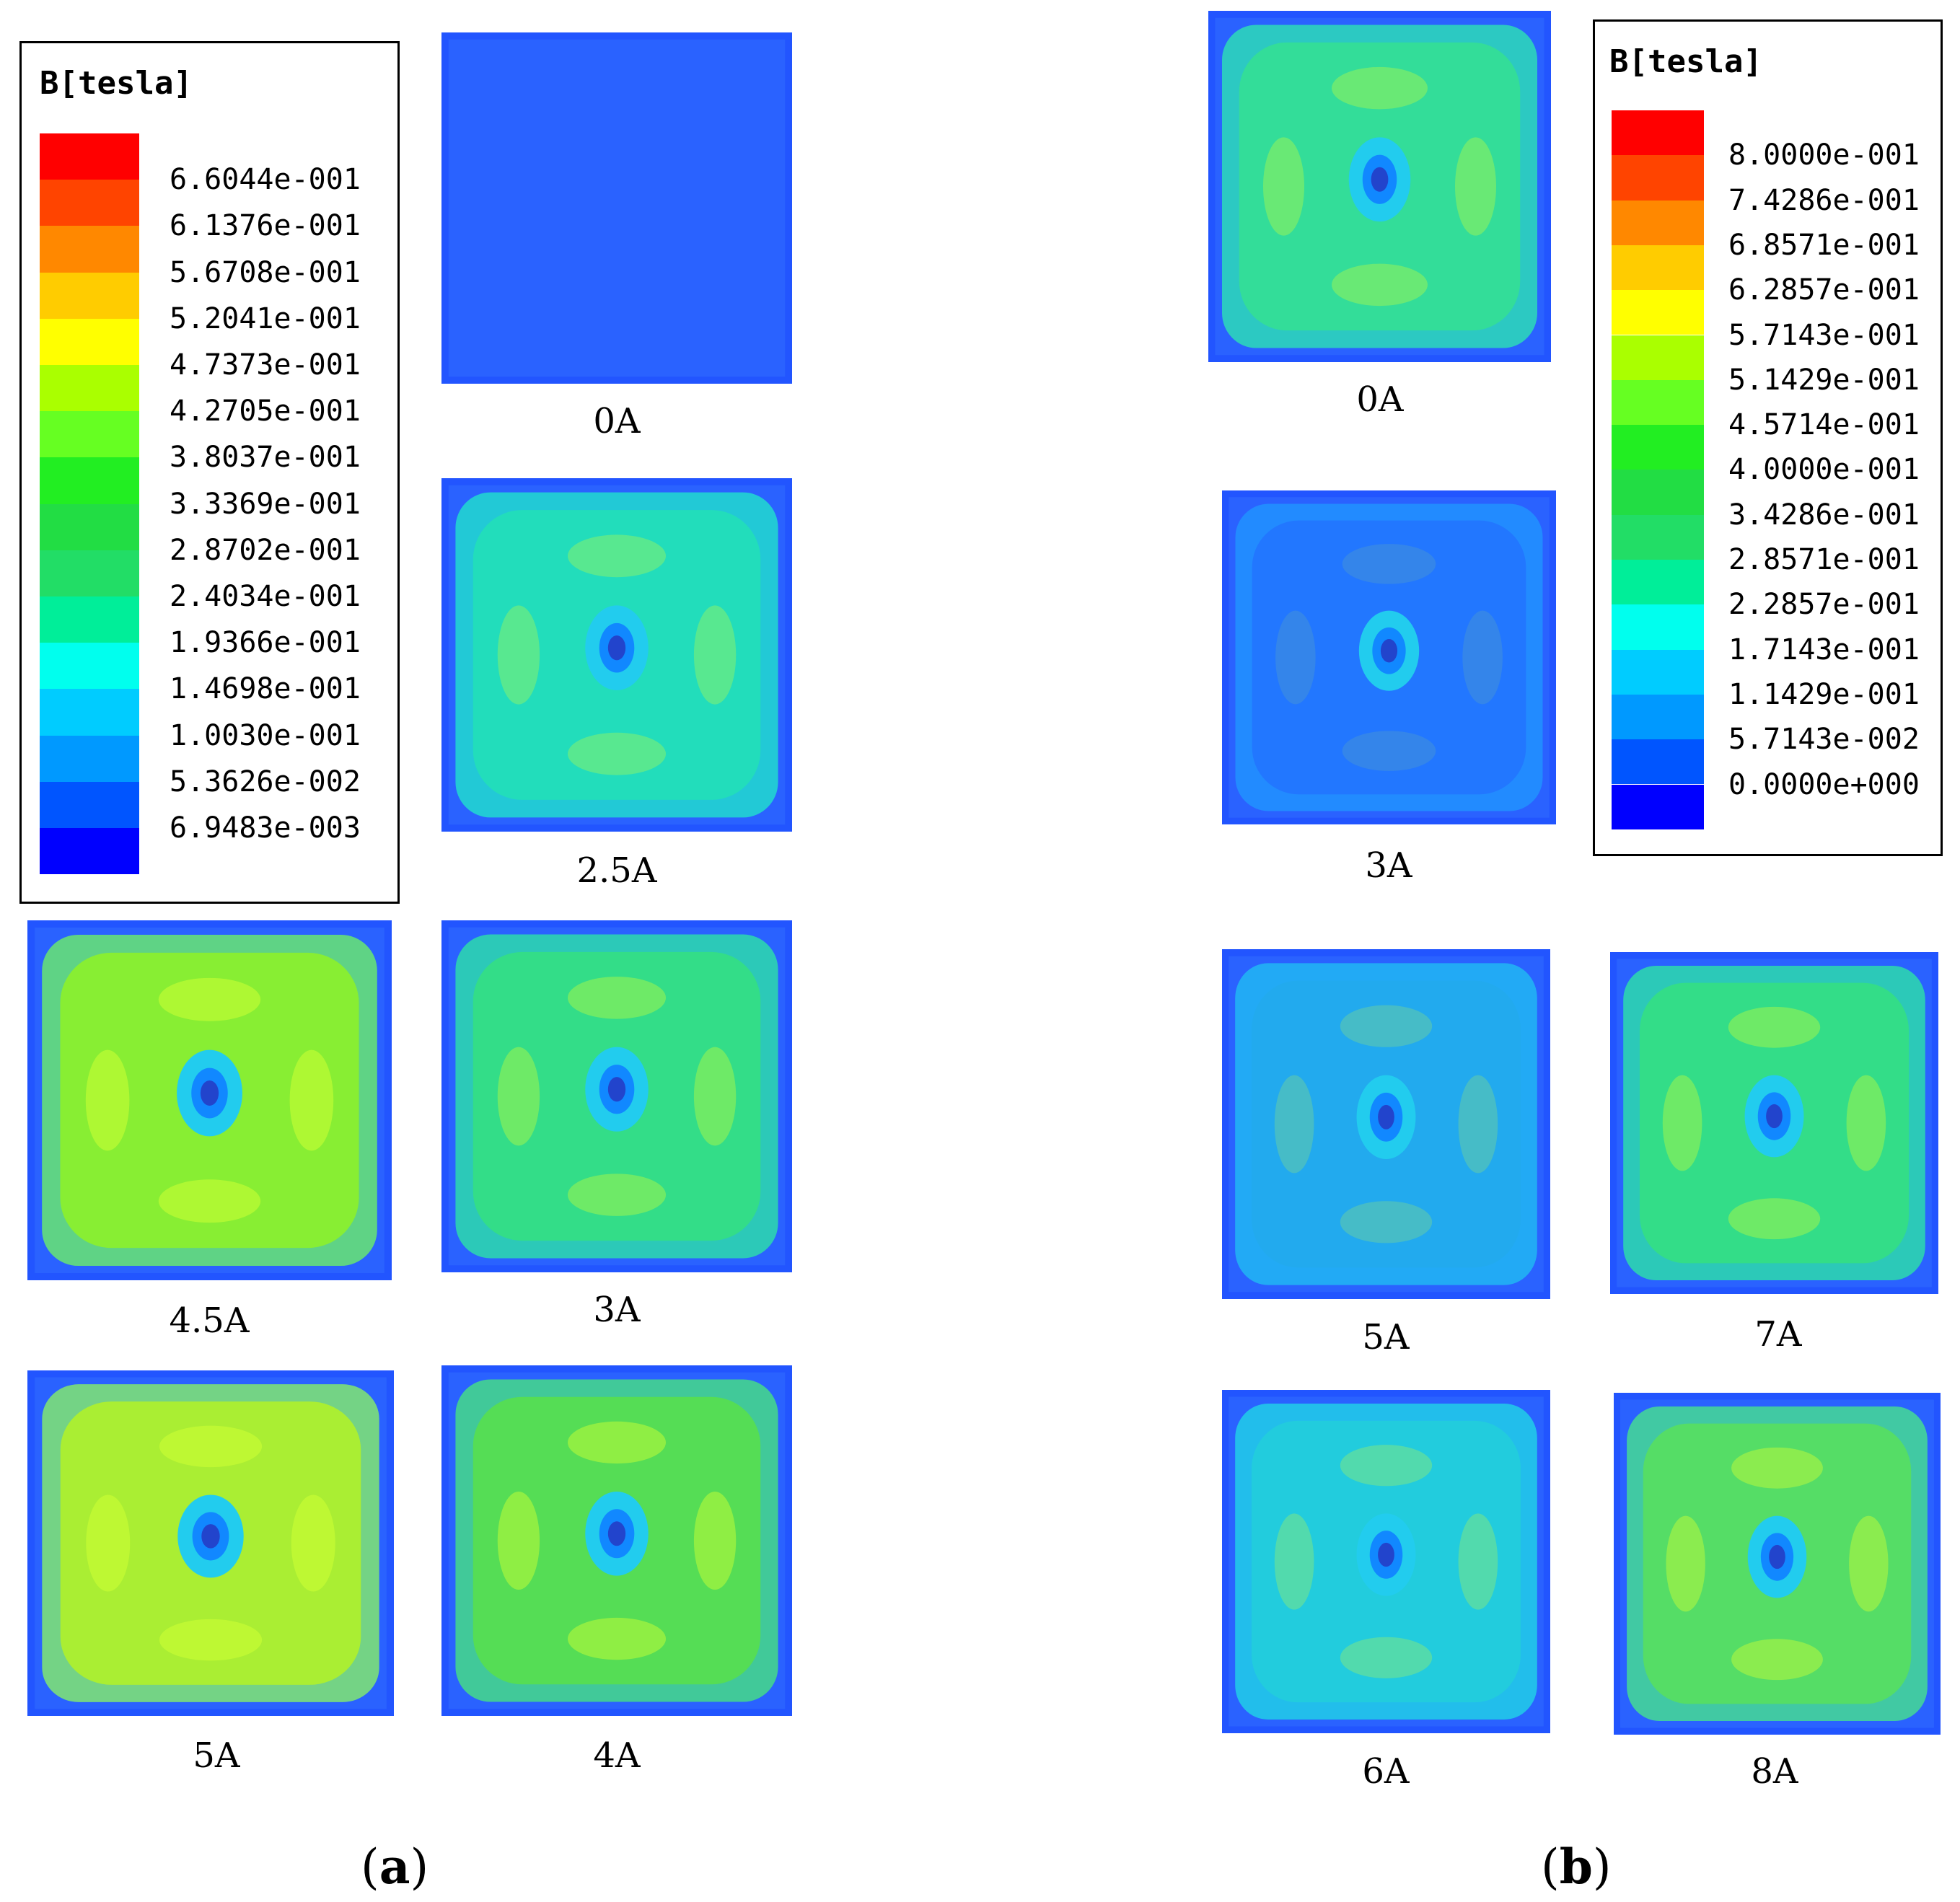 The width and height of the screenshot is (1960, 1902). What do you see at coordinates (1824, 740) in the screenshot?
I see `legend-value: 5.7143e-002` at bounding box center [1824, 740].